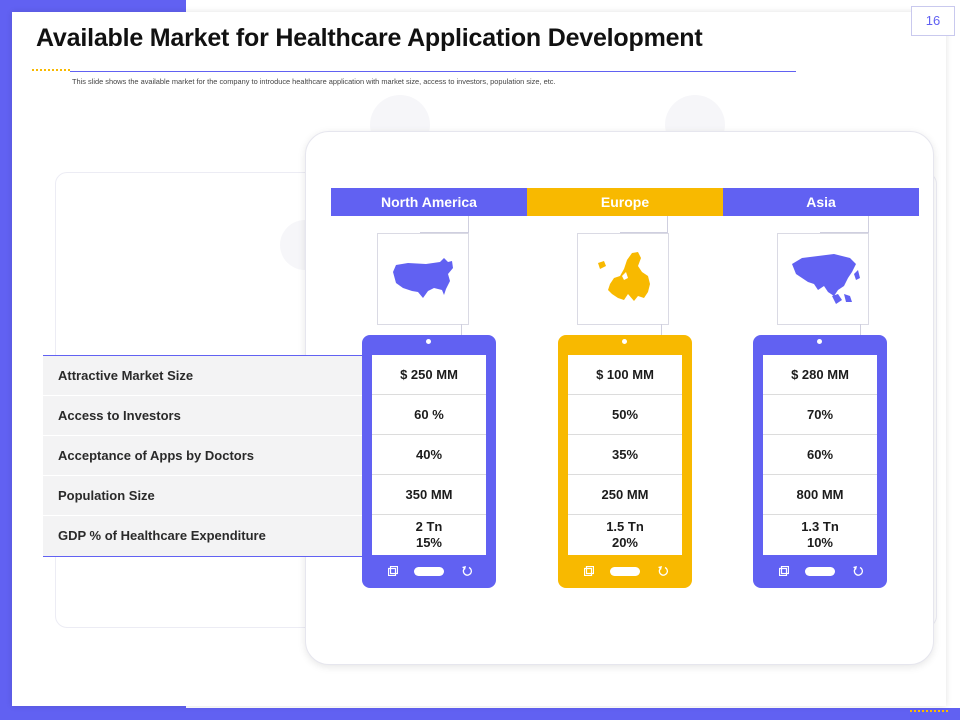  Describe the element at coordinates (208, 496) in the screenshot. I see `row-label-population: Population Size` at that location.